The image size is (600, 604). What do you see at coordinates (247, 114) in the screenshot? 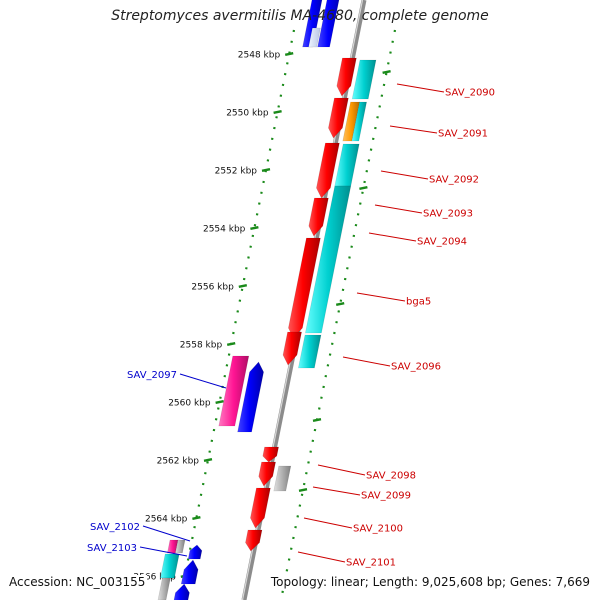
I see `scale-tick-label: 2550 kbp` at bounding box center [247, 114].